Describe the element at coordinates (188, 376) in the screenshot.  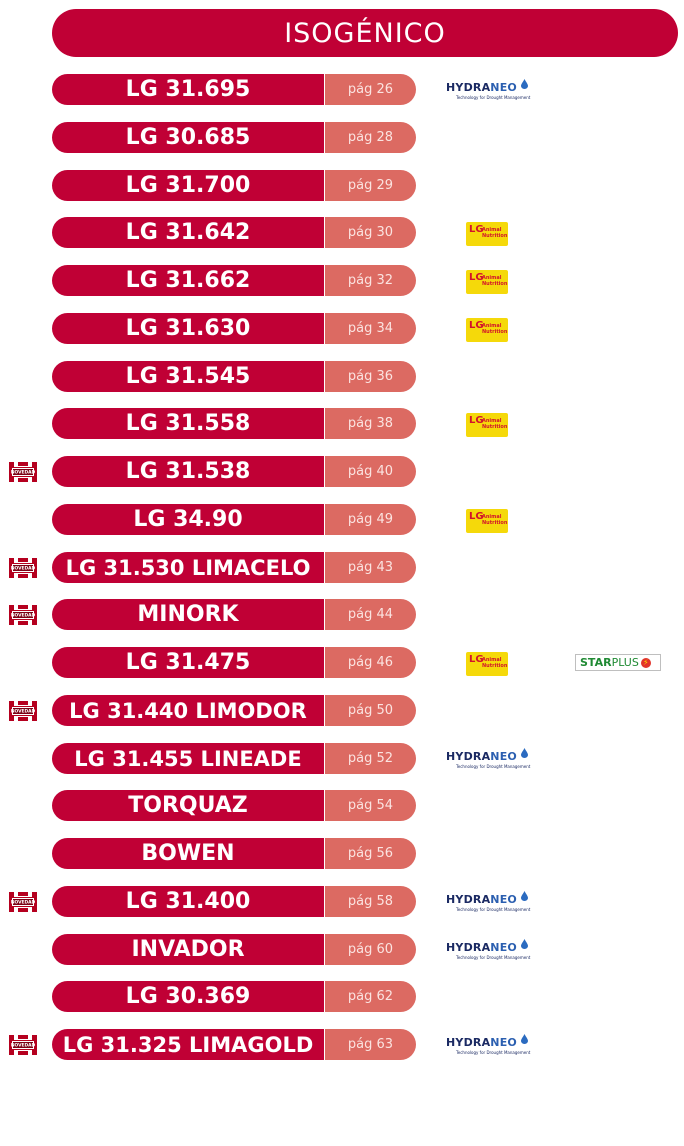
I see `variety-name: LG 31.545` at that location.